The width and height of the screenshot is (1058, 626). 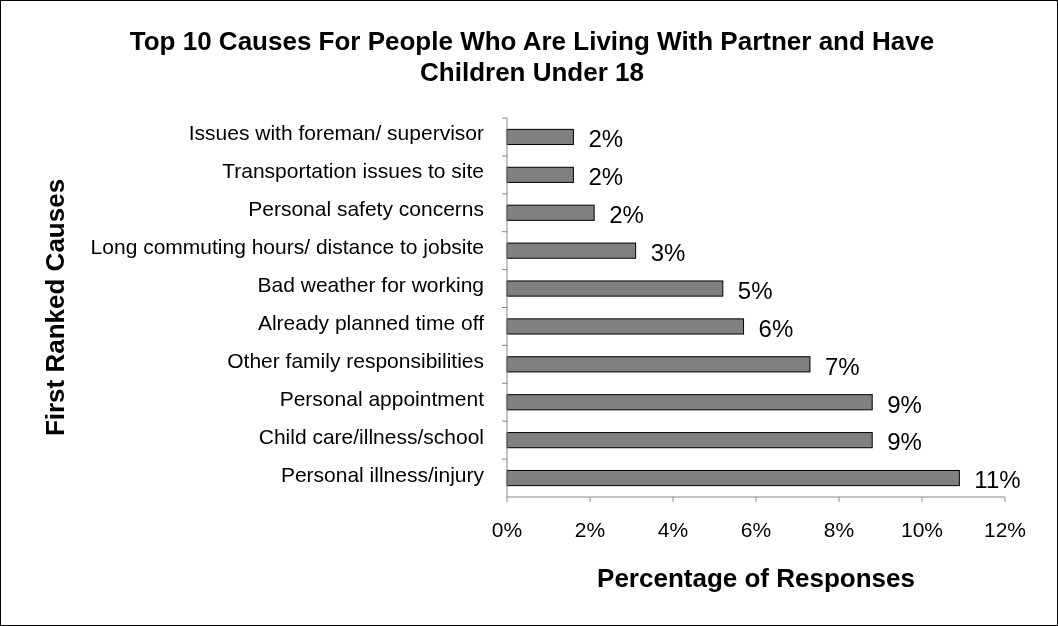 I want to click on data-label: 5%, so click(x=755, y=290).